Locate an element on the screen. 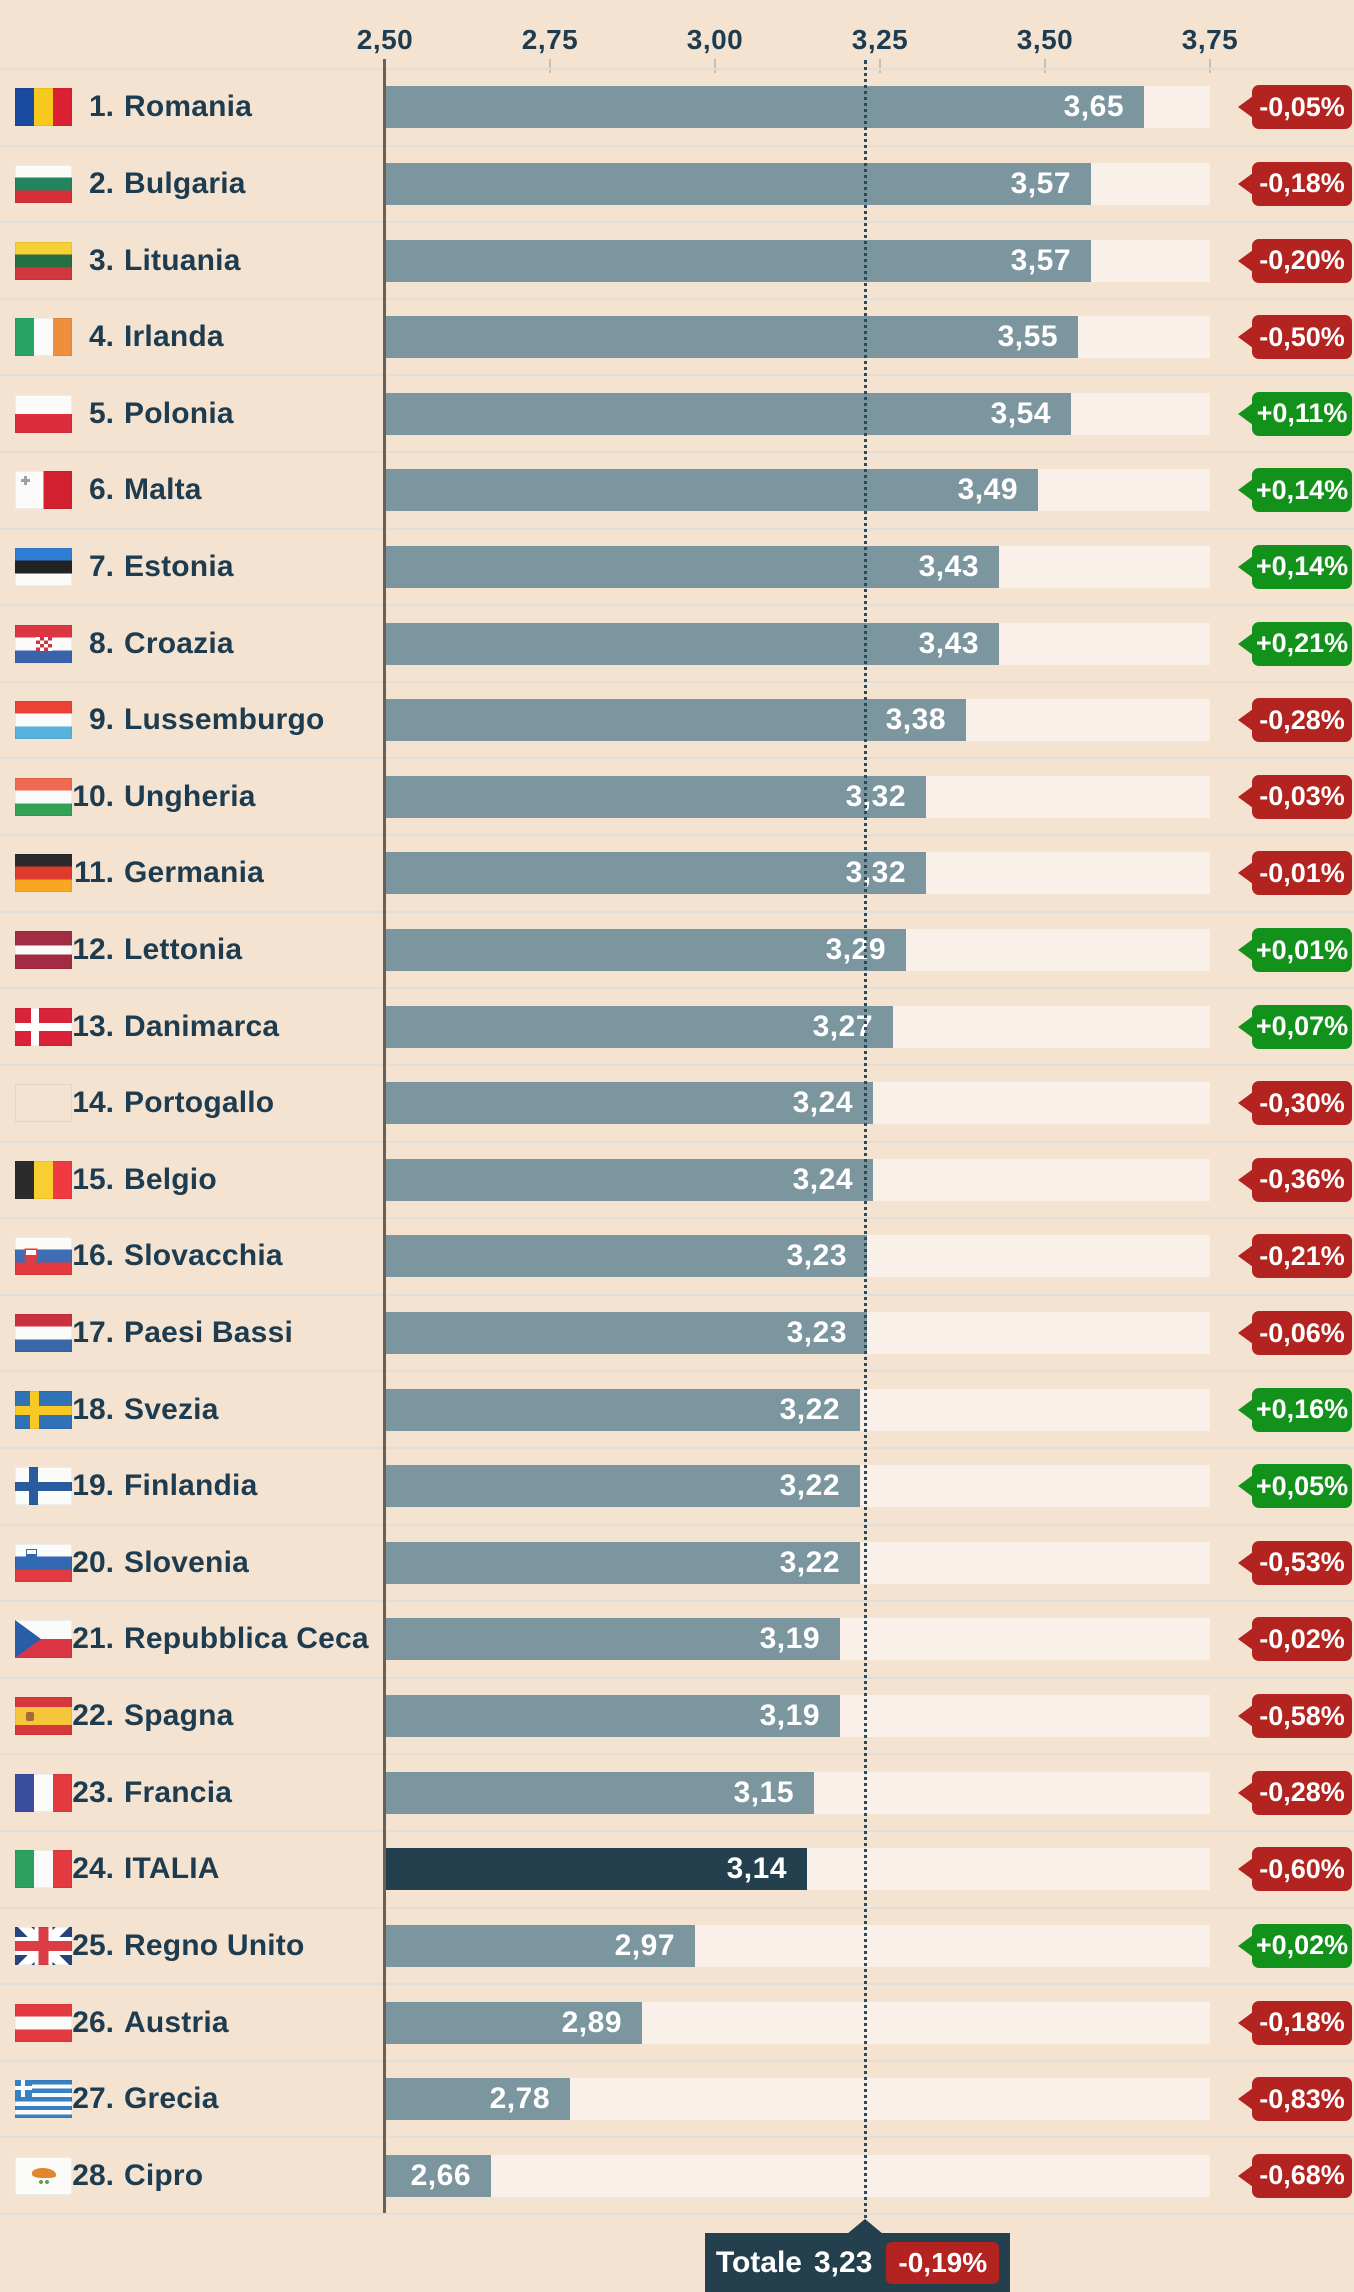  rank-label: 25. is located at coordinates (93, 1945).